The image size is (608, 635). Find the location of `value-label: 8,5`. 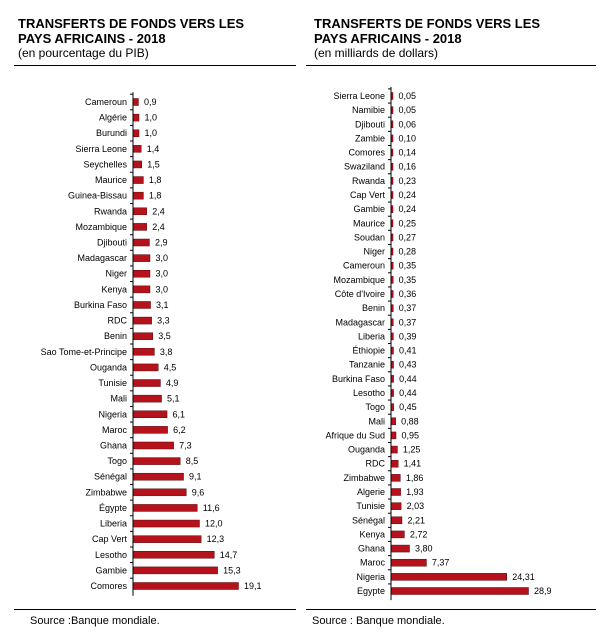

value-label: 8,5 is located at coordinates (192, 461).